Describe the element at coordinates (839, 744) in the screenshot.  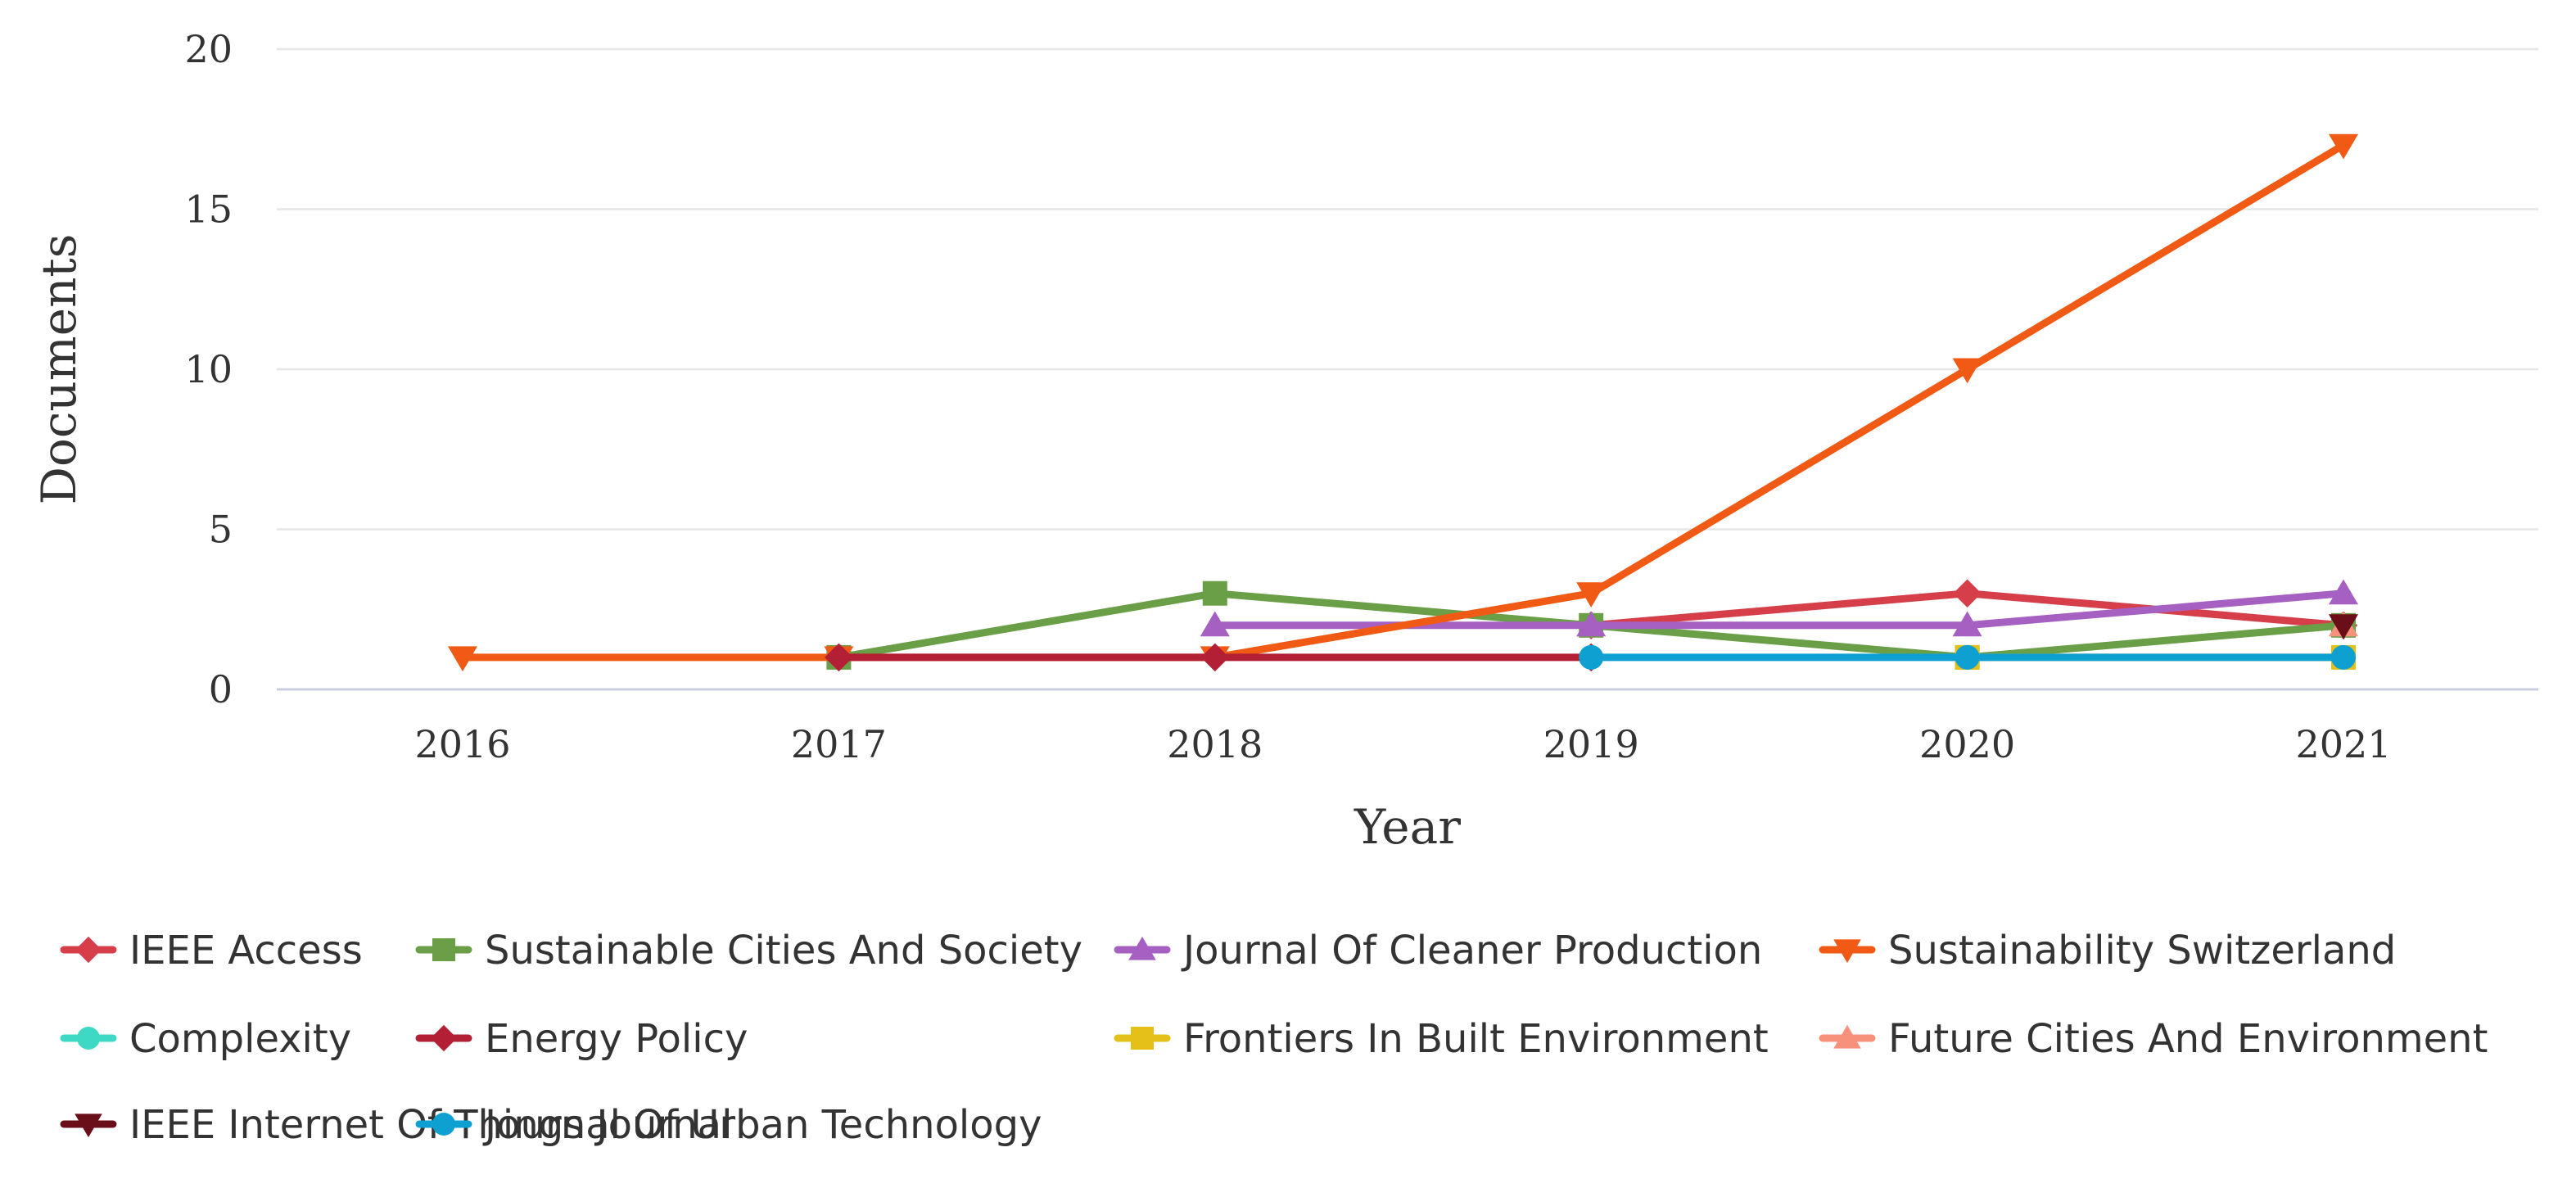
I see `x-tick-label: 2017` at that location.